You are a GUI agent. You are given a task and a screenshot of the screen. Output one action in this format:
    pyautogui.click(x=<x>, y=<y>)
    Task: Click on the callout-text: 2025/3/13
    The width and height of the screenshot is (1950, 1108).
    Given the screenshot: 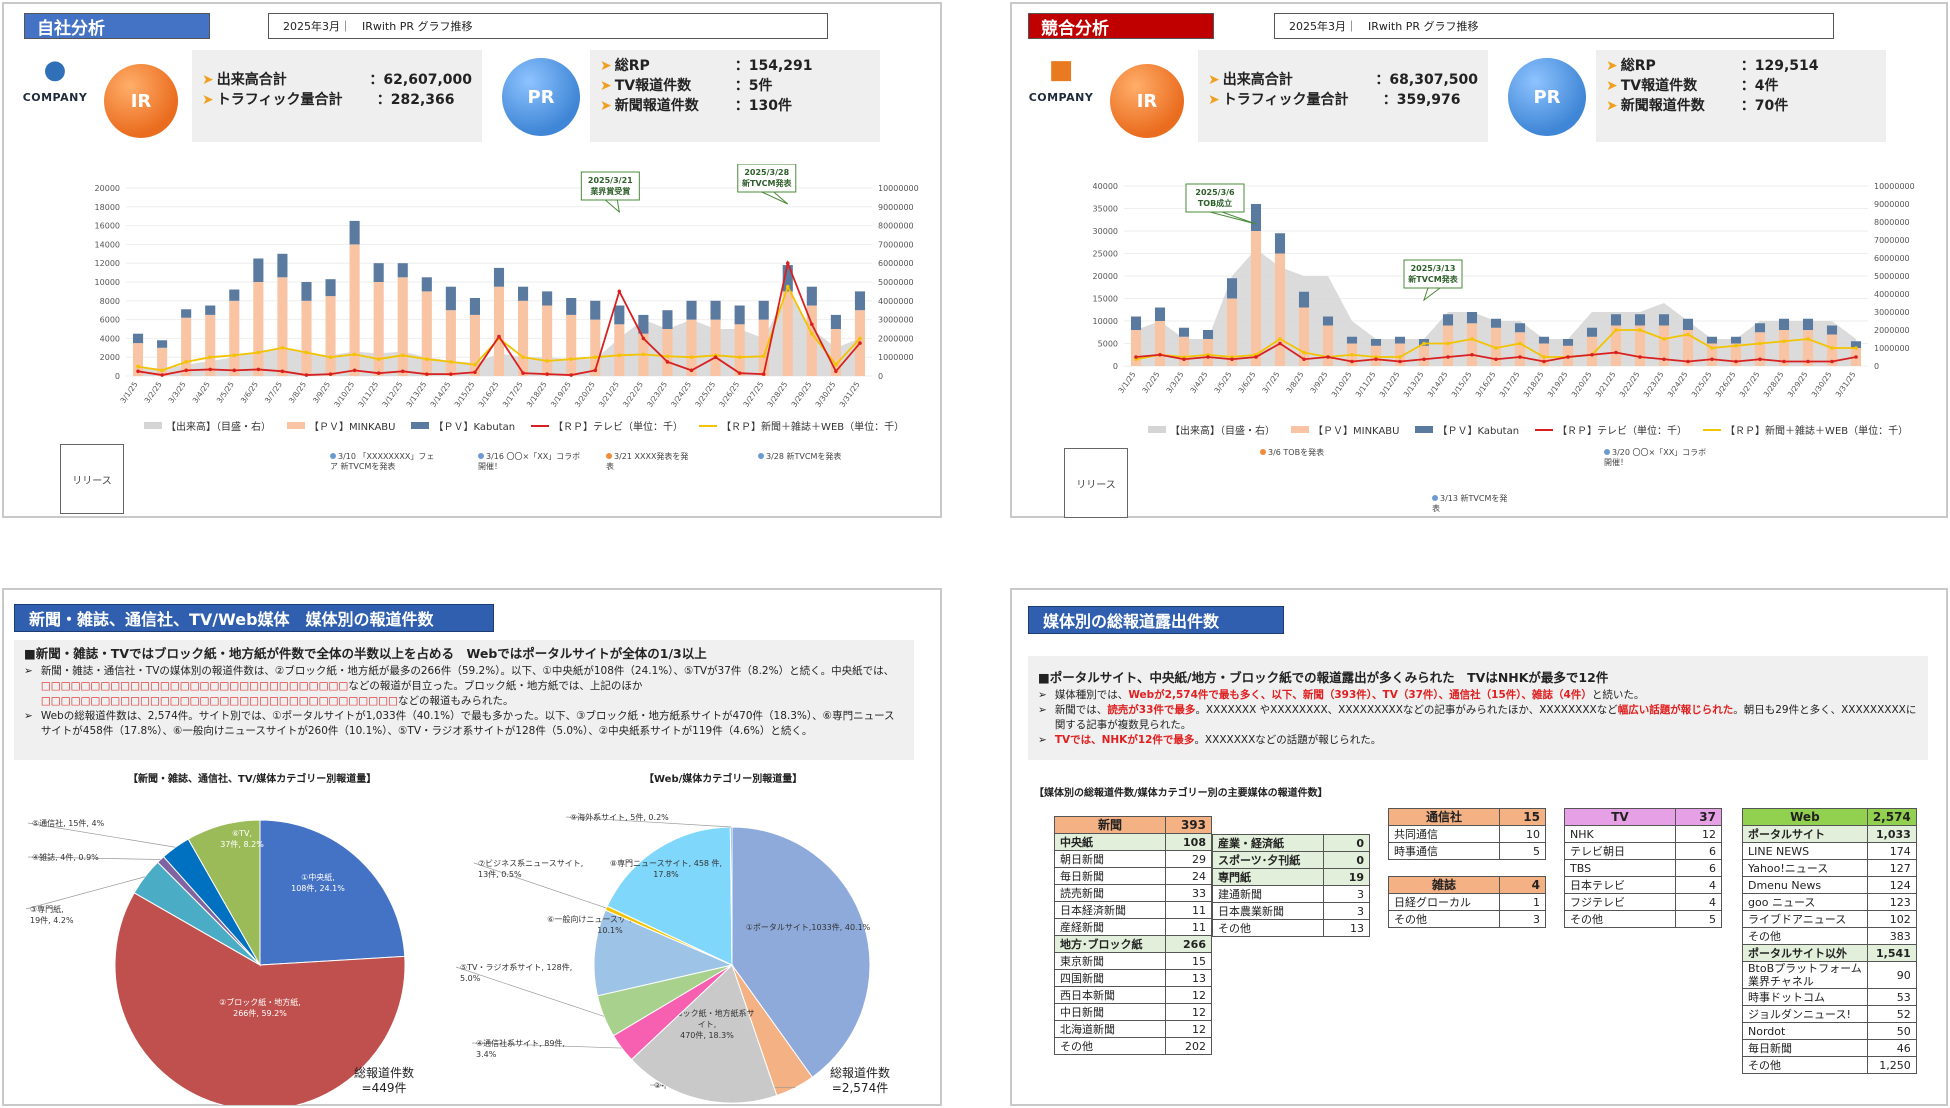 What is the action you would take?
    pyautogui.click(x=1433, y=268)
    